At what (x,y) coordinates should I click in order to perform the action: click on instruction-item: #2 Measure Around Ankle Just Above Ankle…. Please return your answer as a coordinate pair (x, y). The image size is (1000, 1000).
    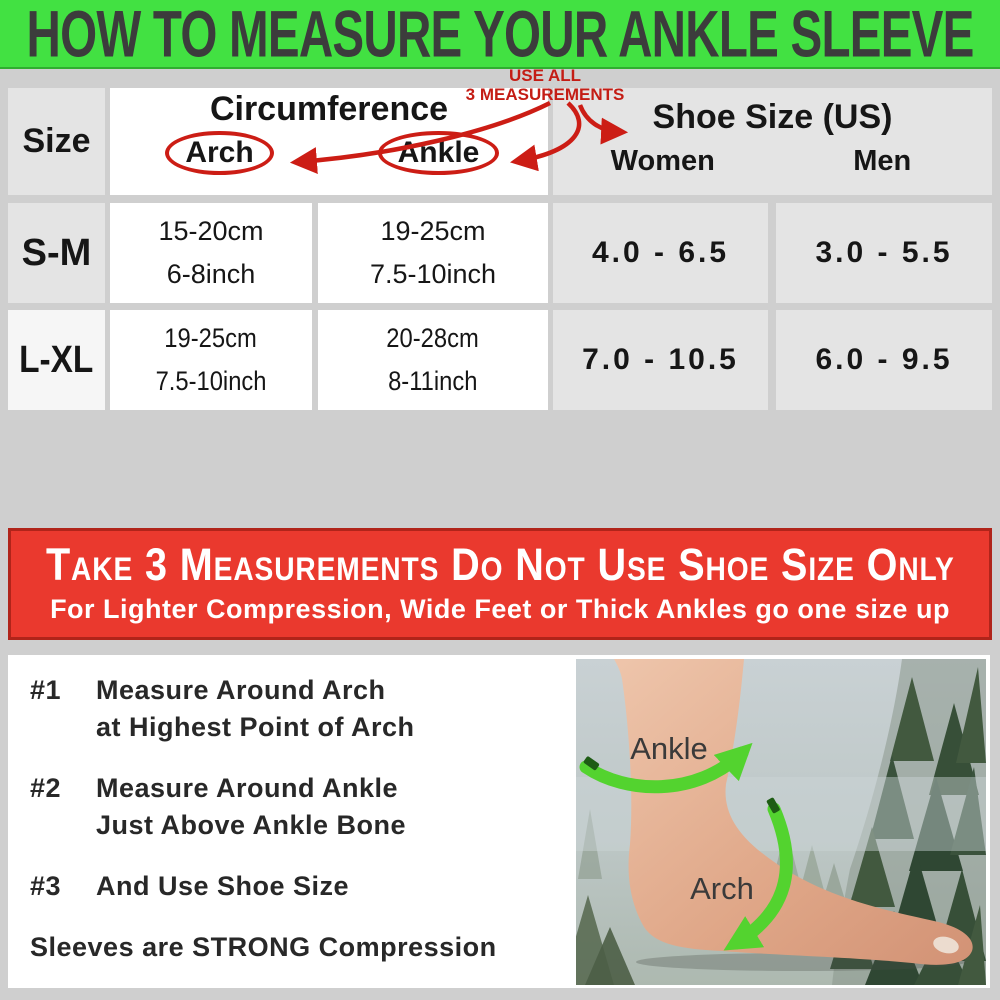
    Looking at the image, I should click on (302, 807).